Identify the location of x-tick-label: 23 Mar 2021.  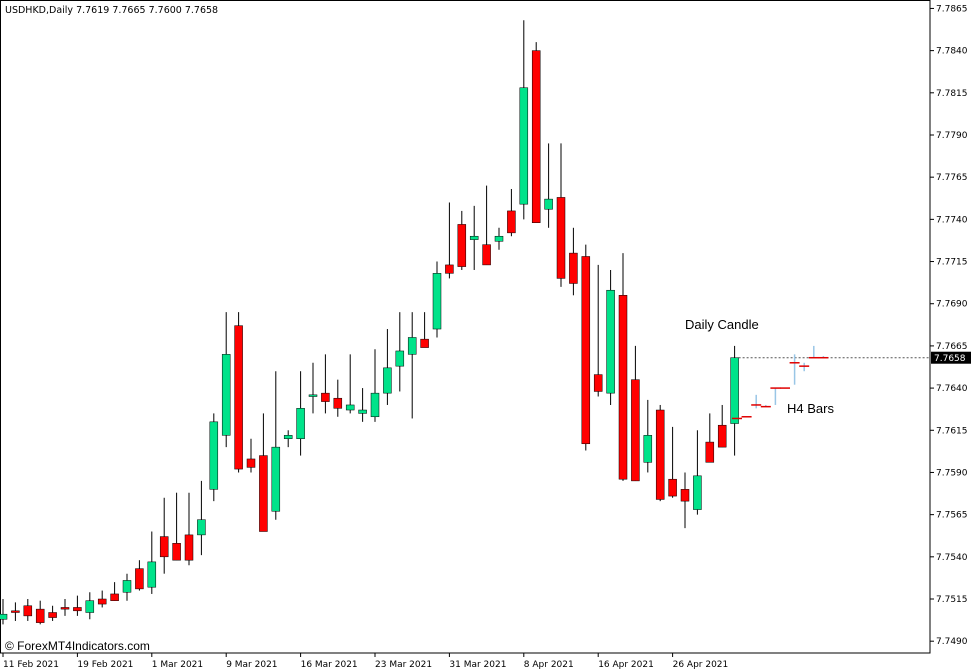
(403, 665).